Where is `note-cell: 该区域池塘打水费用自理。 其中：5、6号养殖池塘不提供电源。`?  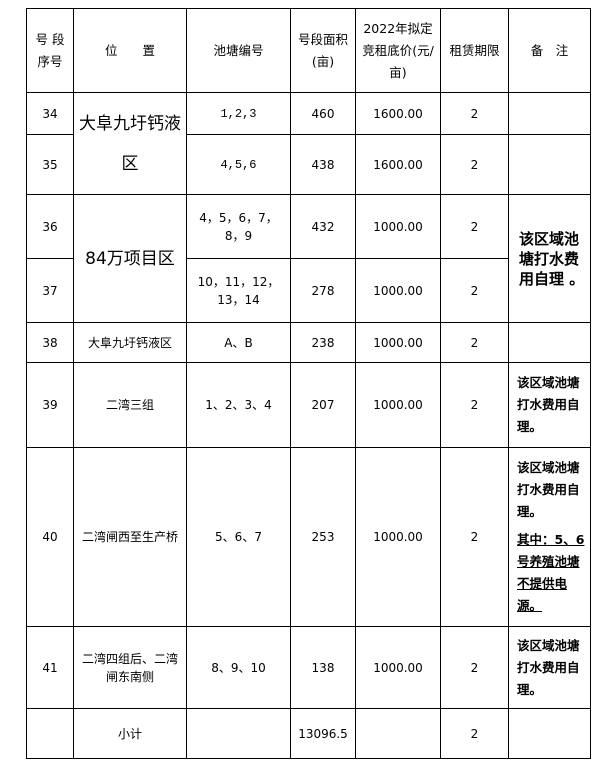
note-cell: 该区域池塘打水费用自理。 其中：5、6号养殖池塘不提供电源。 is located at coordinates (549, 537).